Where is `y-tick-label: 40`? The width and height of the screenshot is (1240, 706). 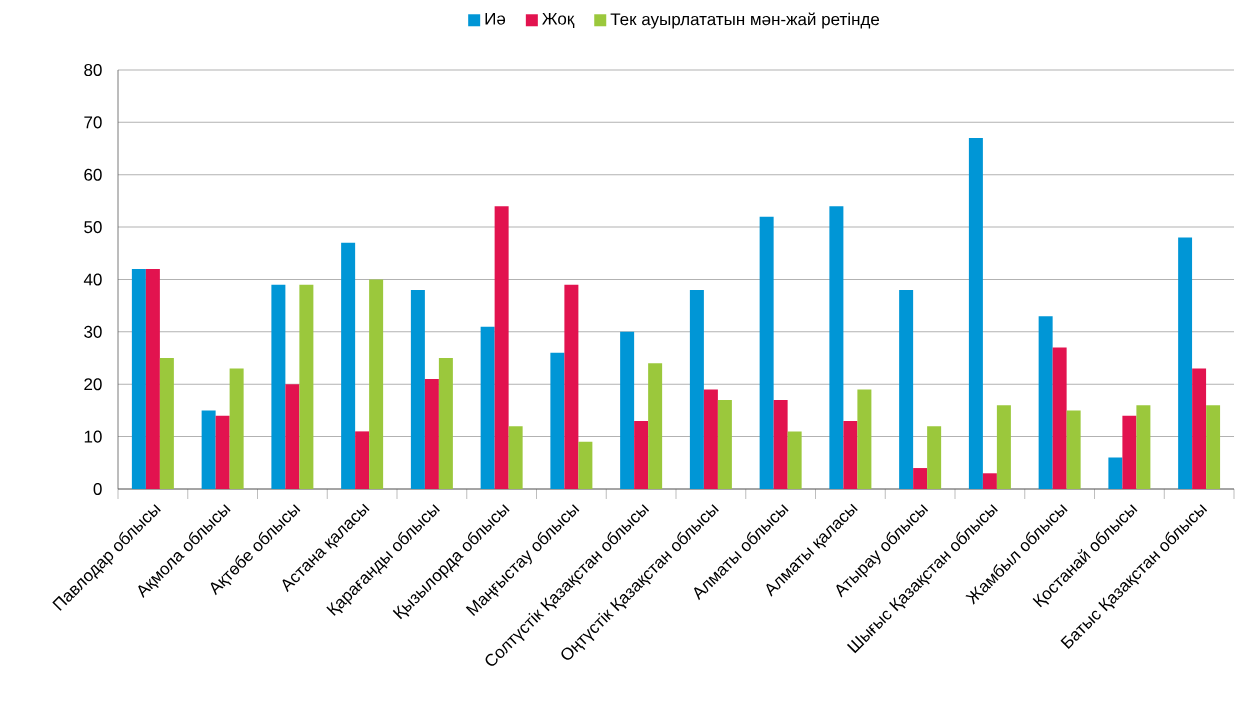 y-tick-label: 40 is located at coordinates (92, 279).